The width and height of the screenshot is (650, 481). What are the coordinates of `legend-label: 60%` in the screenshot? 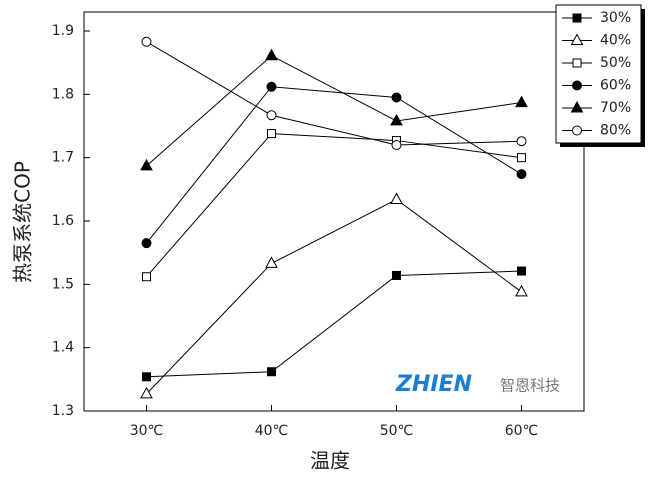 It's located at (615, 86).